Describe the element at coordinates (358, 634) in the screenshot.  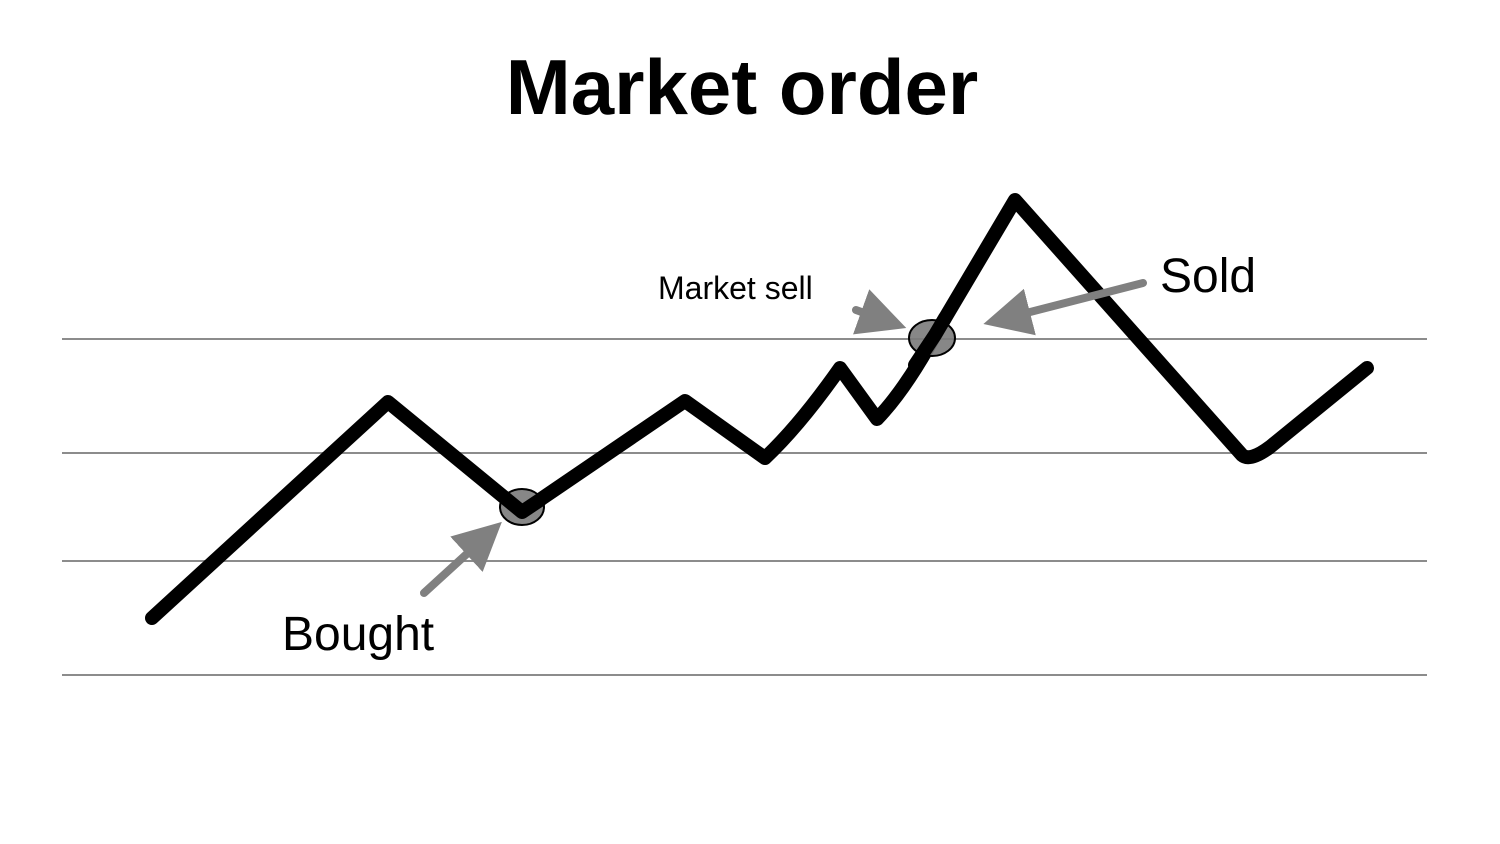
I see `bought-label: Bought` at that location.